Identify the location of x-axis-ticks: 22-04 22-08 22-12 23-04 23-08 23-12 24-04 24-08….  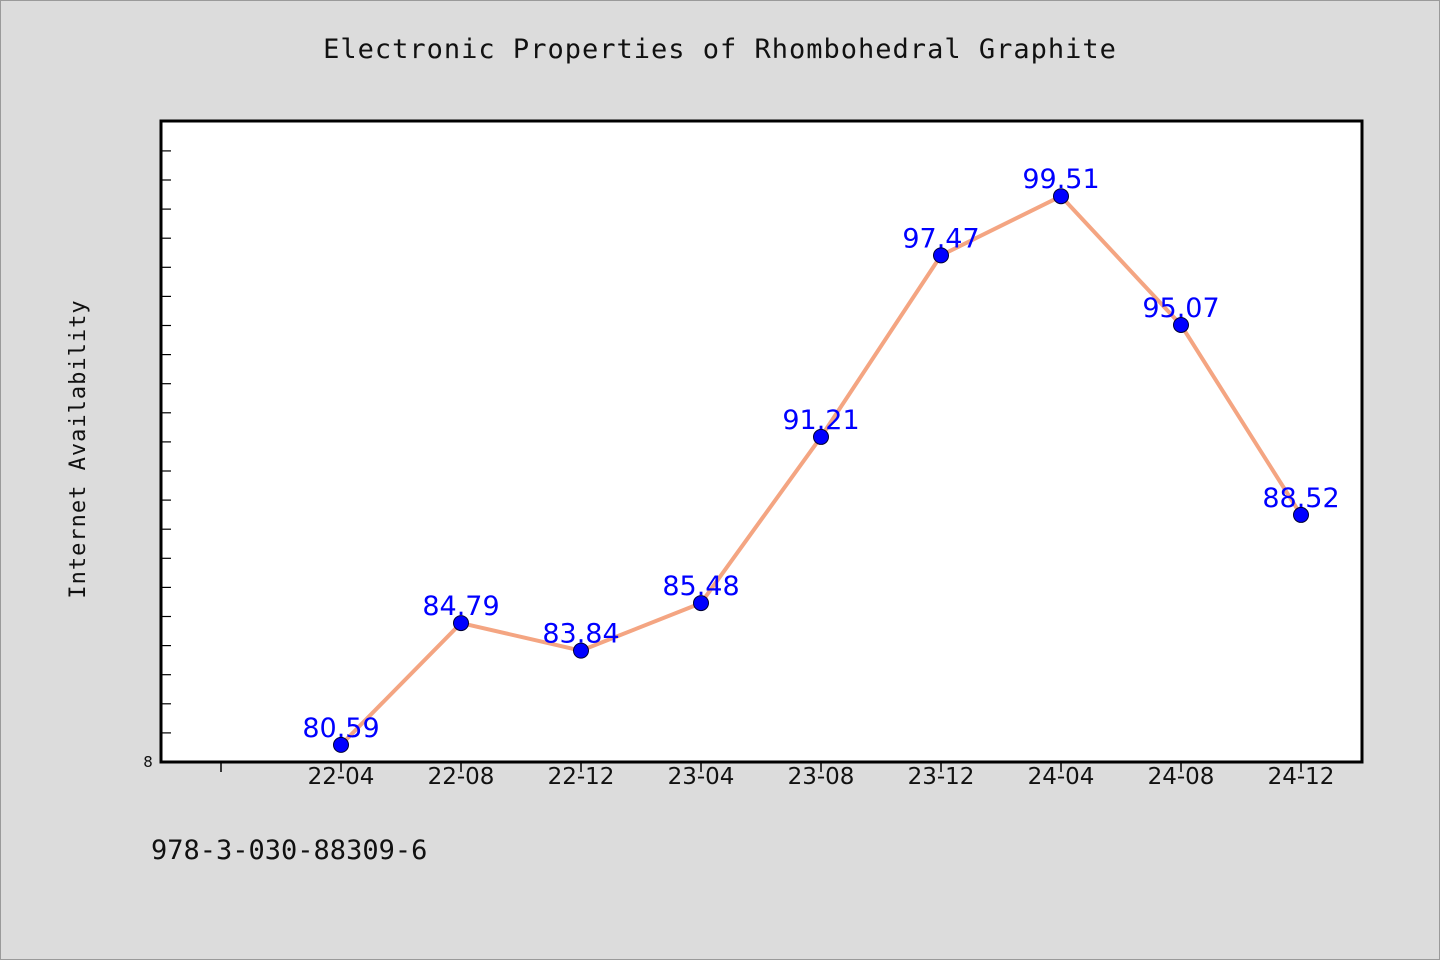
(777, 776).